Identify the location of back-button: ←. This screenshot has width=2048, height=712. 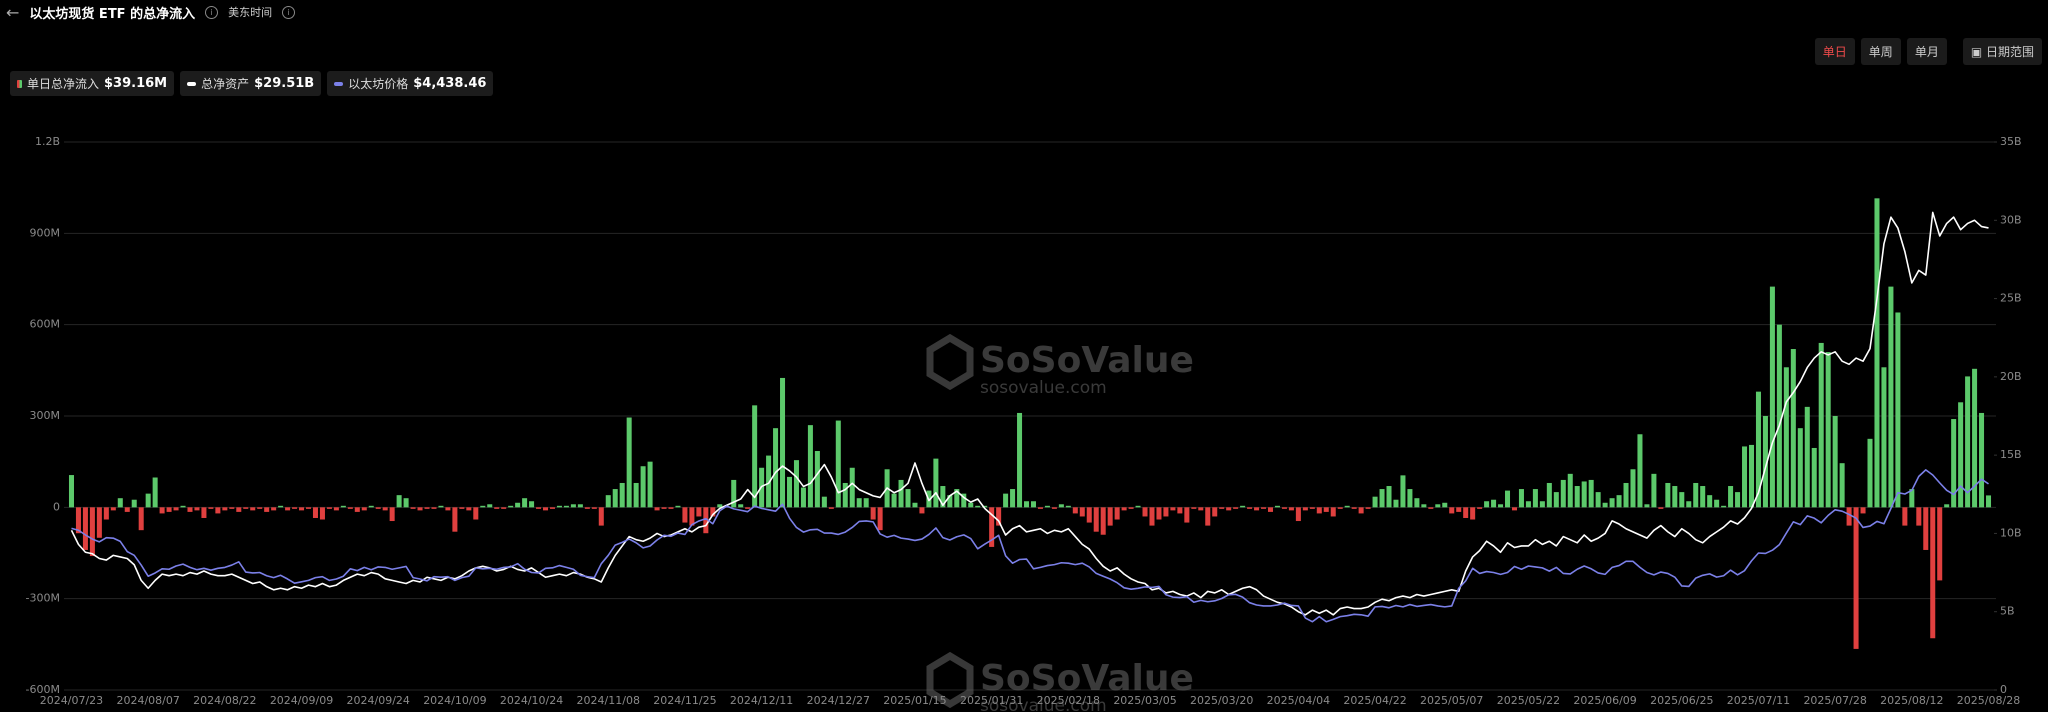
(13, 12).